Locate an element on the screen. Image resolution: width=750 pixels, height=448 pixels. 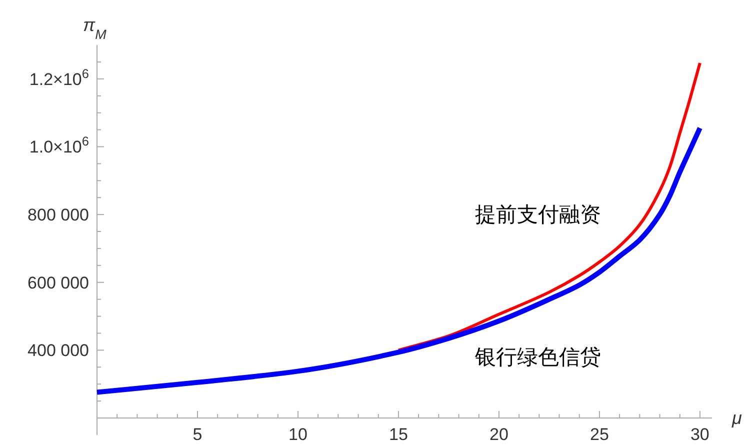
y-tick-label: 600 000 is located at coordinates (58, 282).